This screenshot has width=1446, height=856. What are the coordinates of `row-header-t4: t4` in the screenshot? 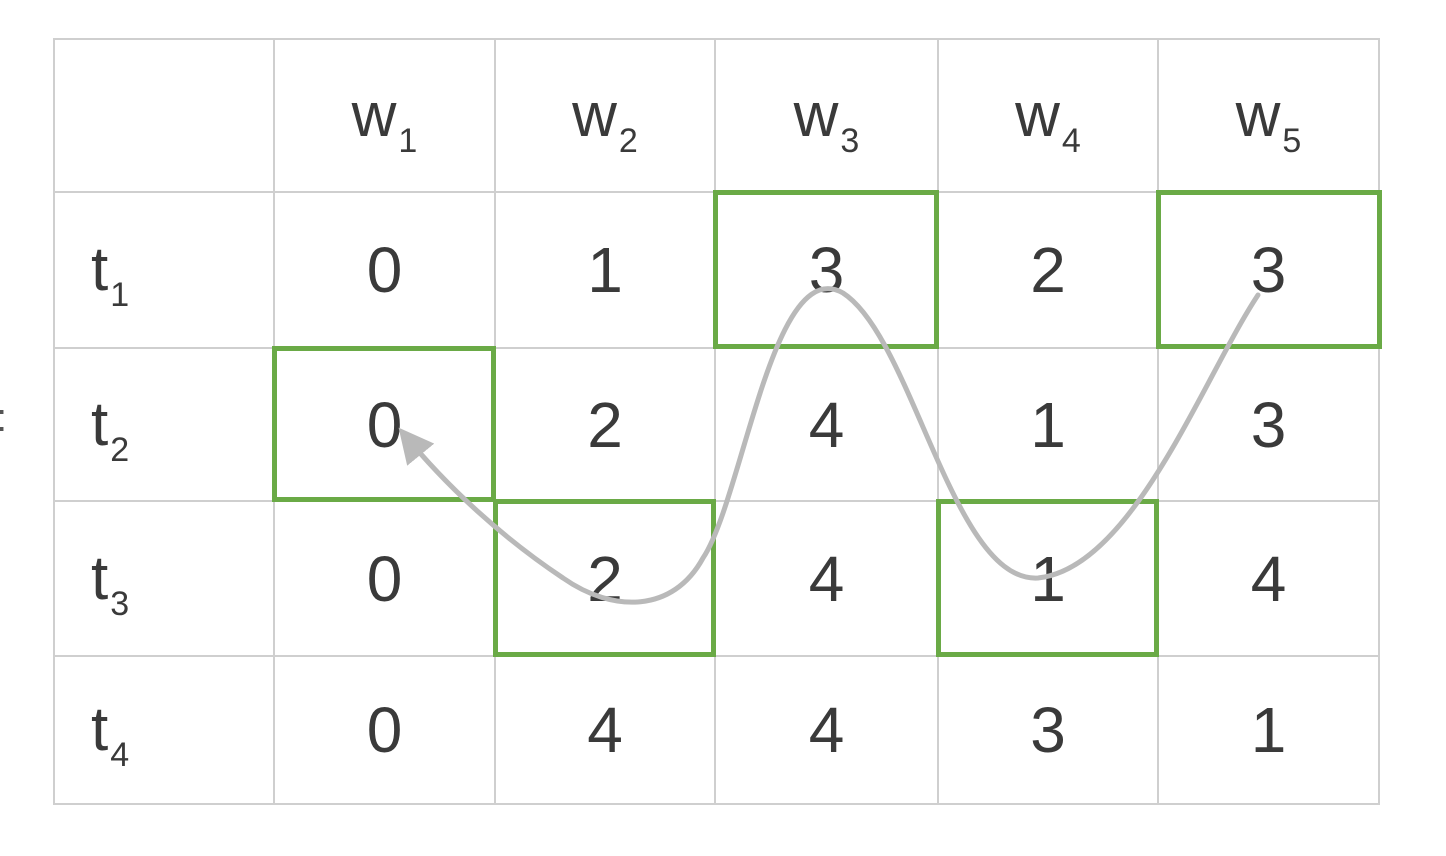 It's located at (163, 730).